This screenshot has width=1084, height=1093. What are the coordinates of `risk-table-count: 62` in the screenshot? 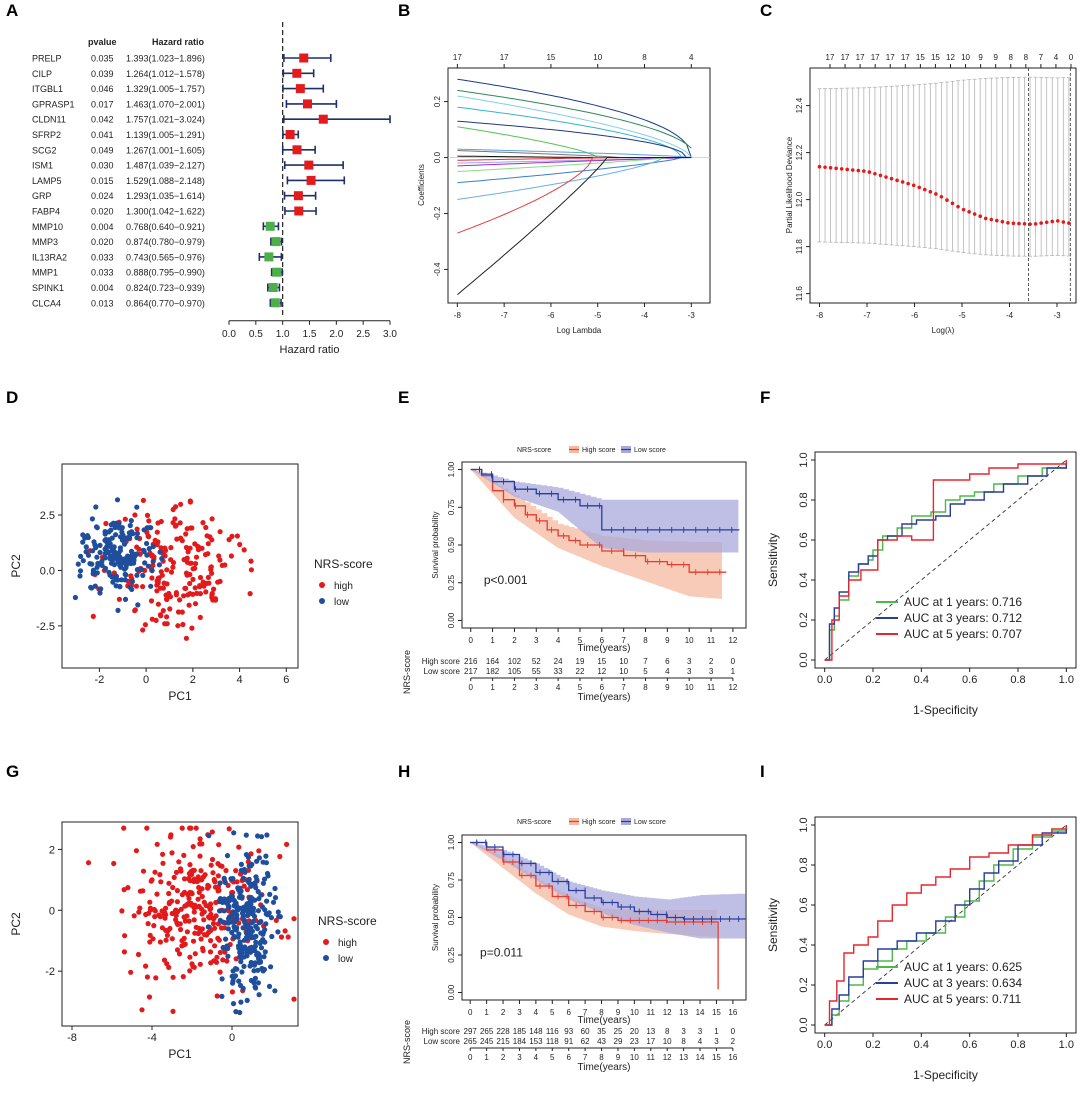 It's located at (585, 1041).